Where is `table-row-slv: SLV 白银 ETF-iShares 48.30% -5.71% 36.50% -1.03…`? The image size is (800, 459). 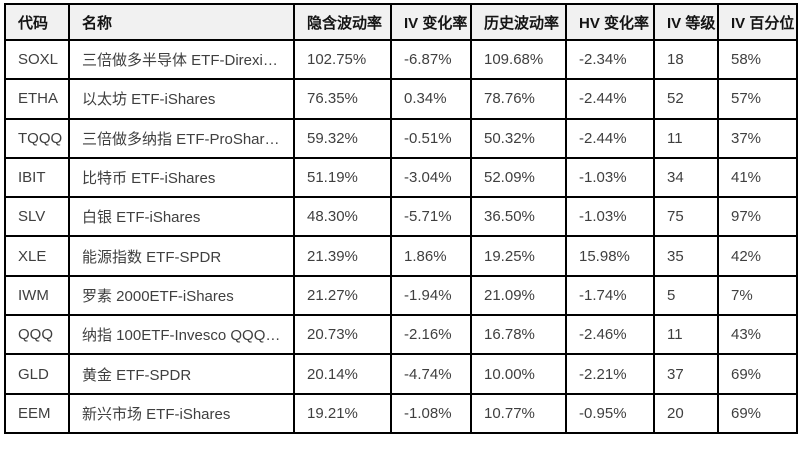
table-row-slv: SLV 白银 ETF-iShares 48.30% -5.71% 36.50% -1.03… is located at coordinates (401, 217).